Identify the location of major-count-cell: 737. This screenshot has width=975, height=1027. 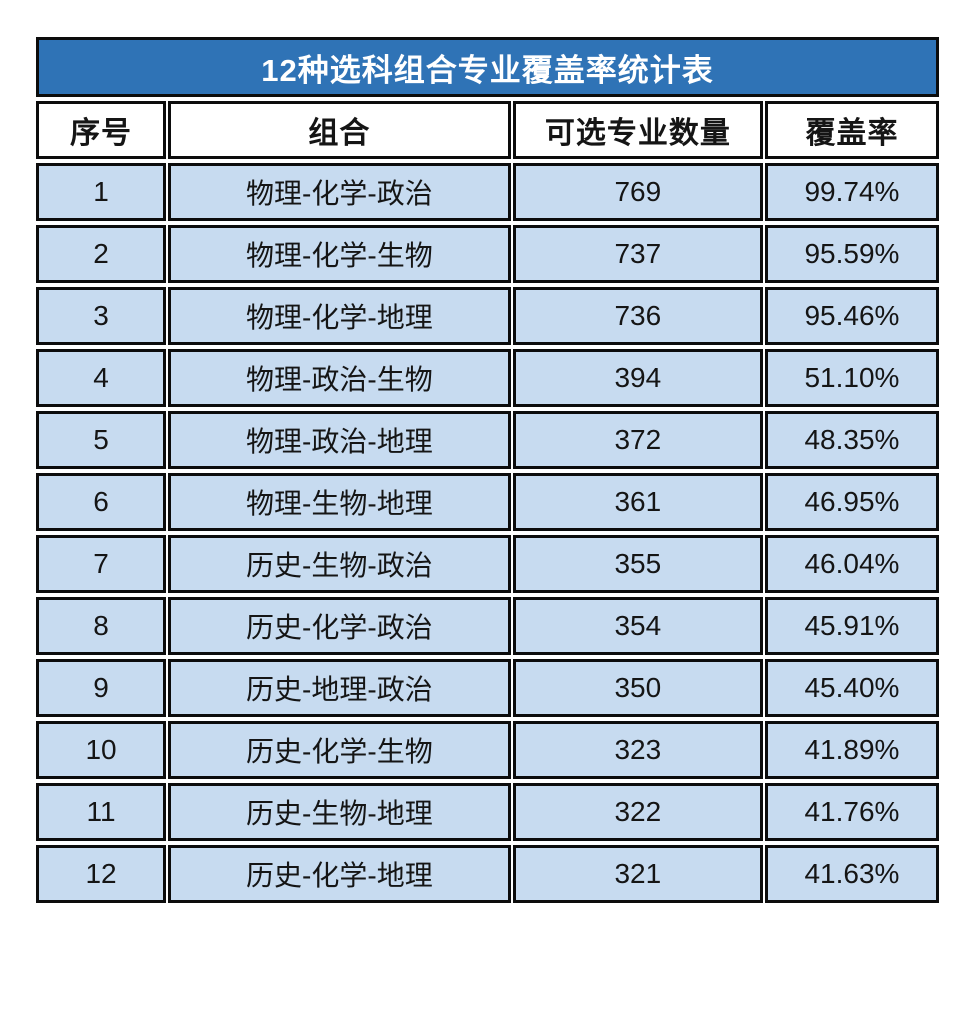
(637, 254).